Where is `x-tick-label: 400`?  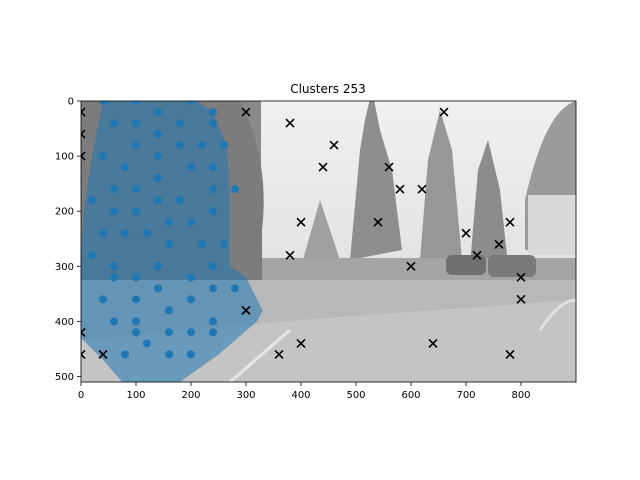 x-tick-label: 400 is located at coordinates (300, 395).